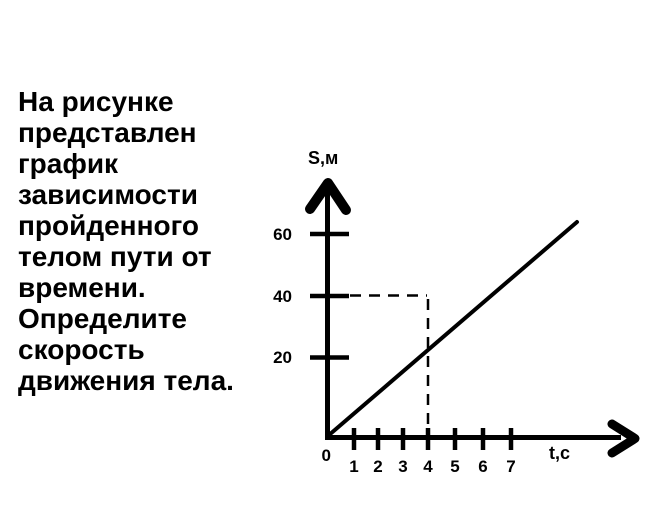 This screenshot has height=508, width=648. Describe the element at coordinates (402, 466) in the screenshot. I see `x-tick-label-3: 3` at that location.